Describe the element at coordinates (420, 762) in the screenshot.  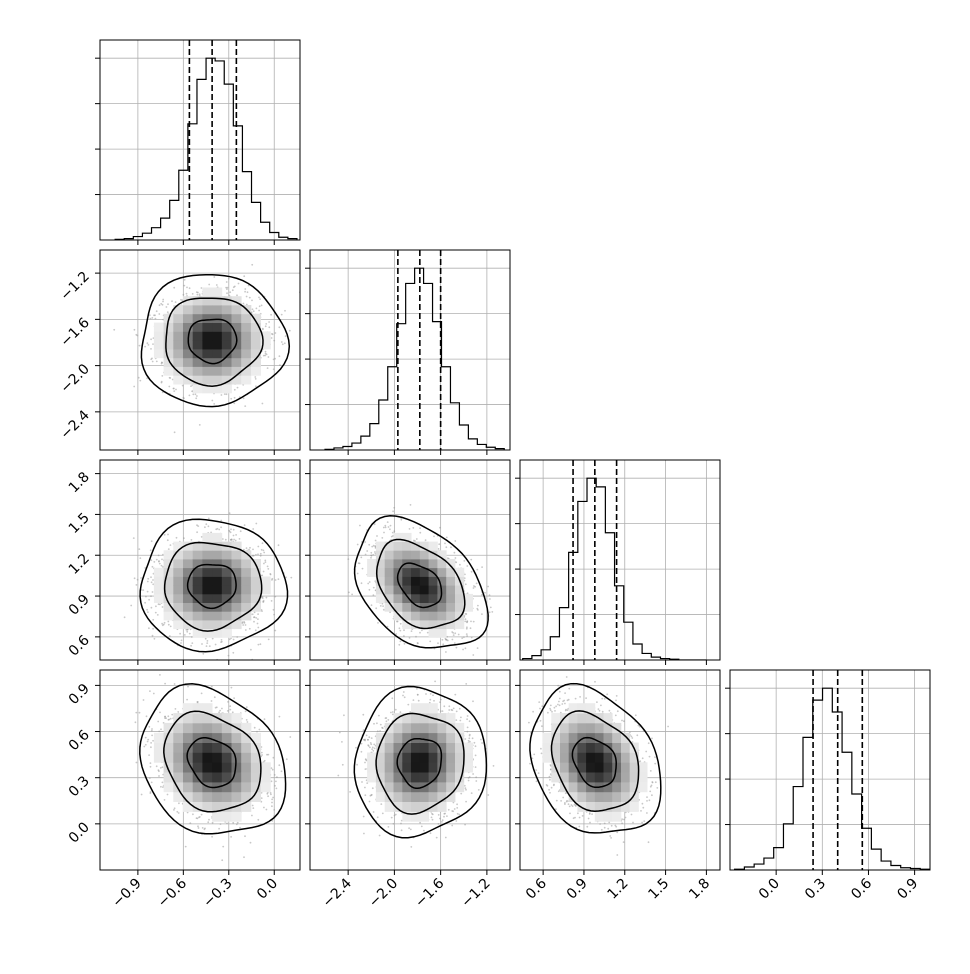
I see `density-cells` at that location.